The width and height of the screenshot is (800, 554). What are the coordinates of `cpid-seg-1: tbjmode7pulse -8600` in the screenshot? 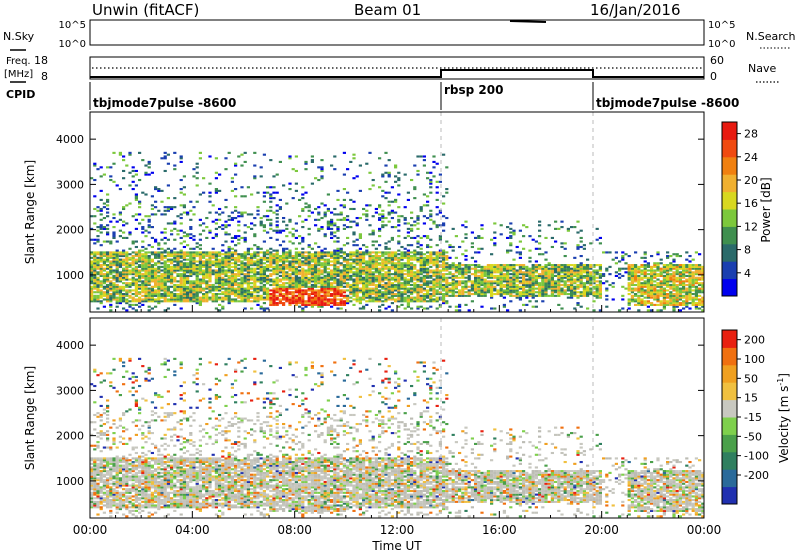 It's located at (164, 103).